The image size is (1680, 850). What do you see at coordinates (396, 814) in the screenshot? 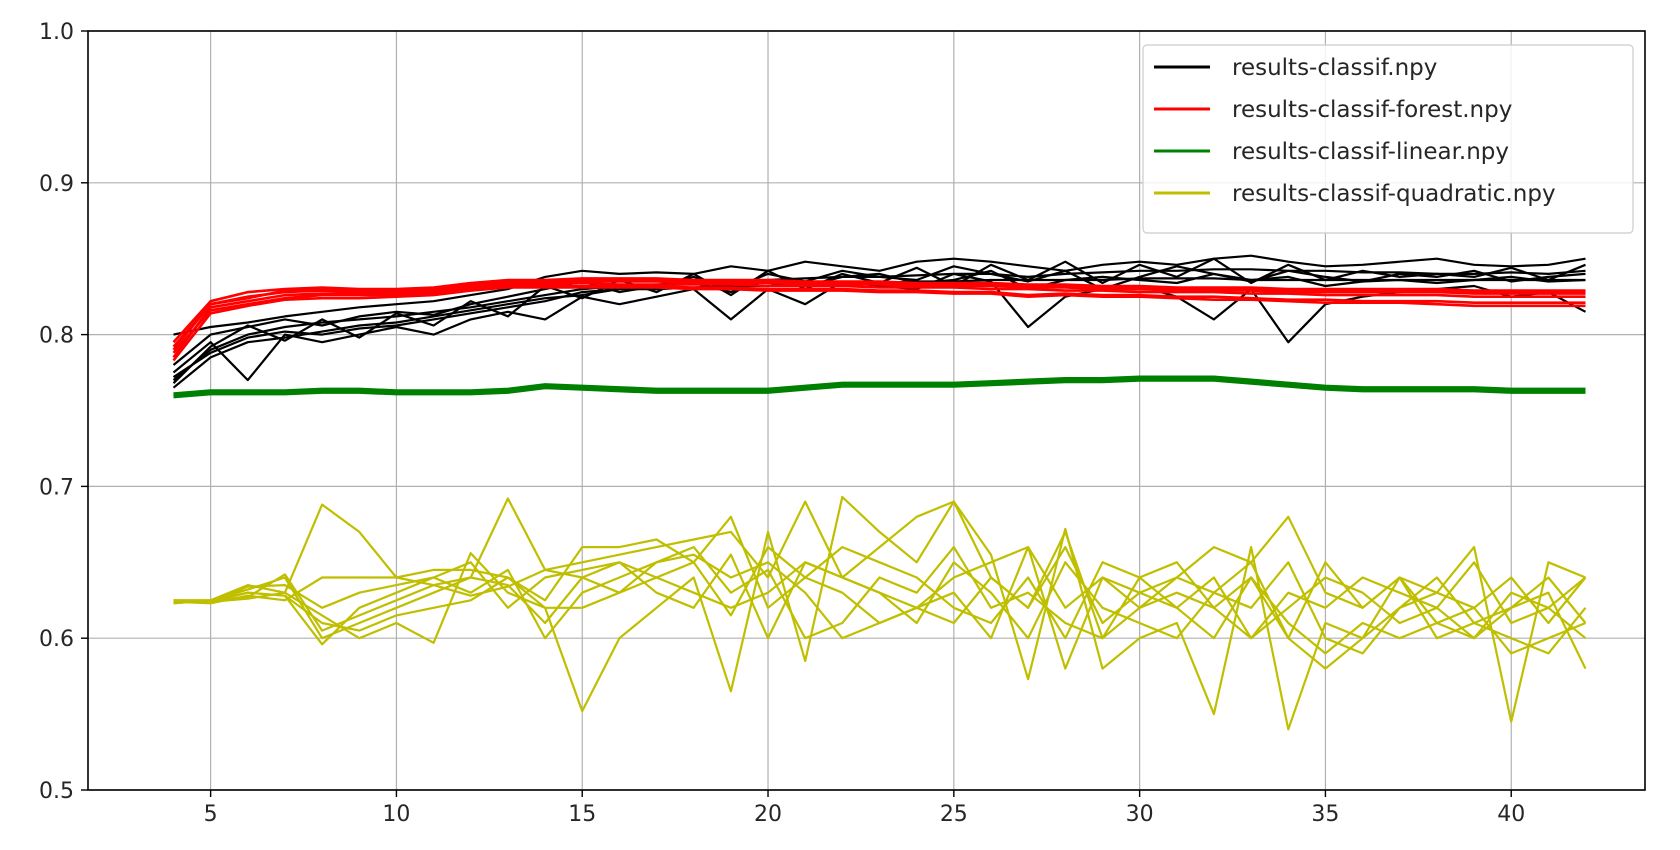
I see `x-tick-label: 10` at bounding box center [396, 814].